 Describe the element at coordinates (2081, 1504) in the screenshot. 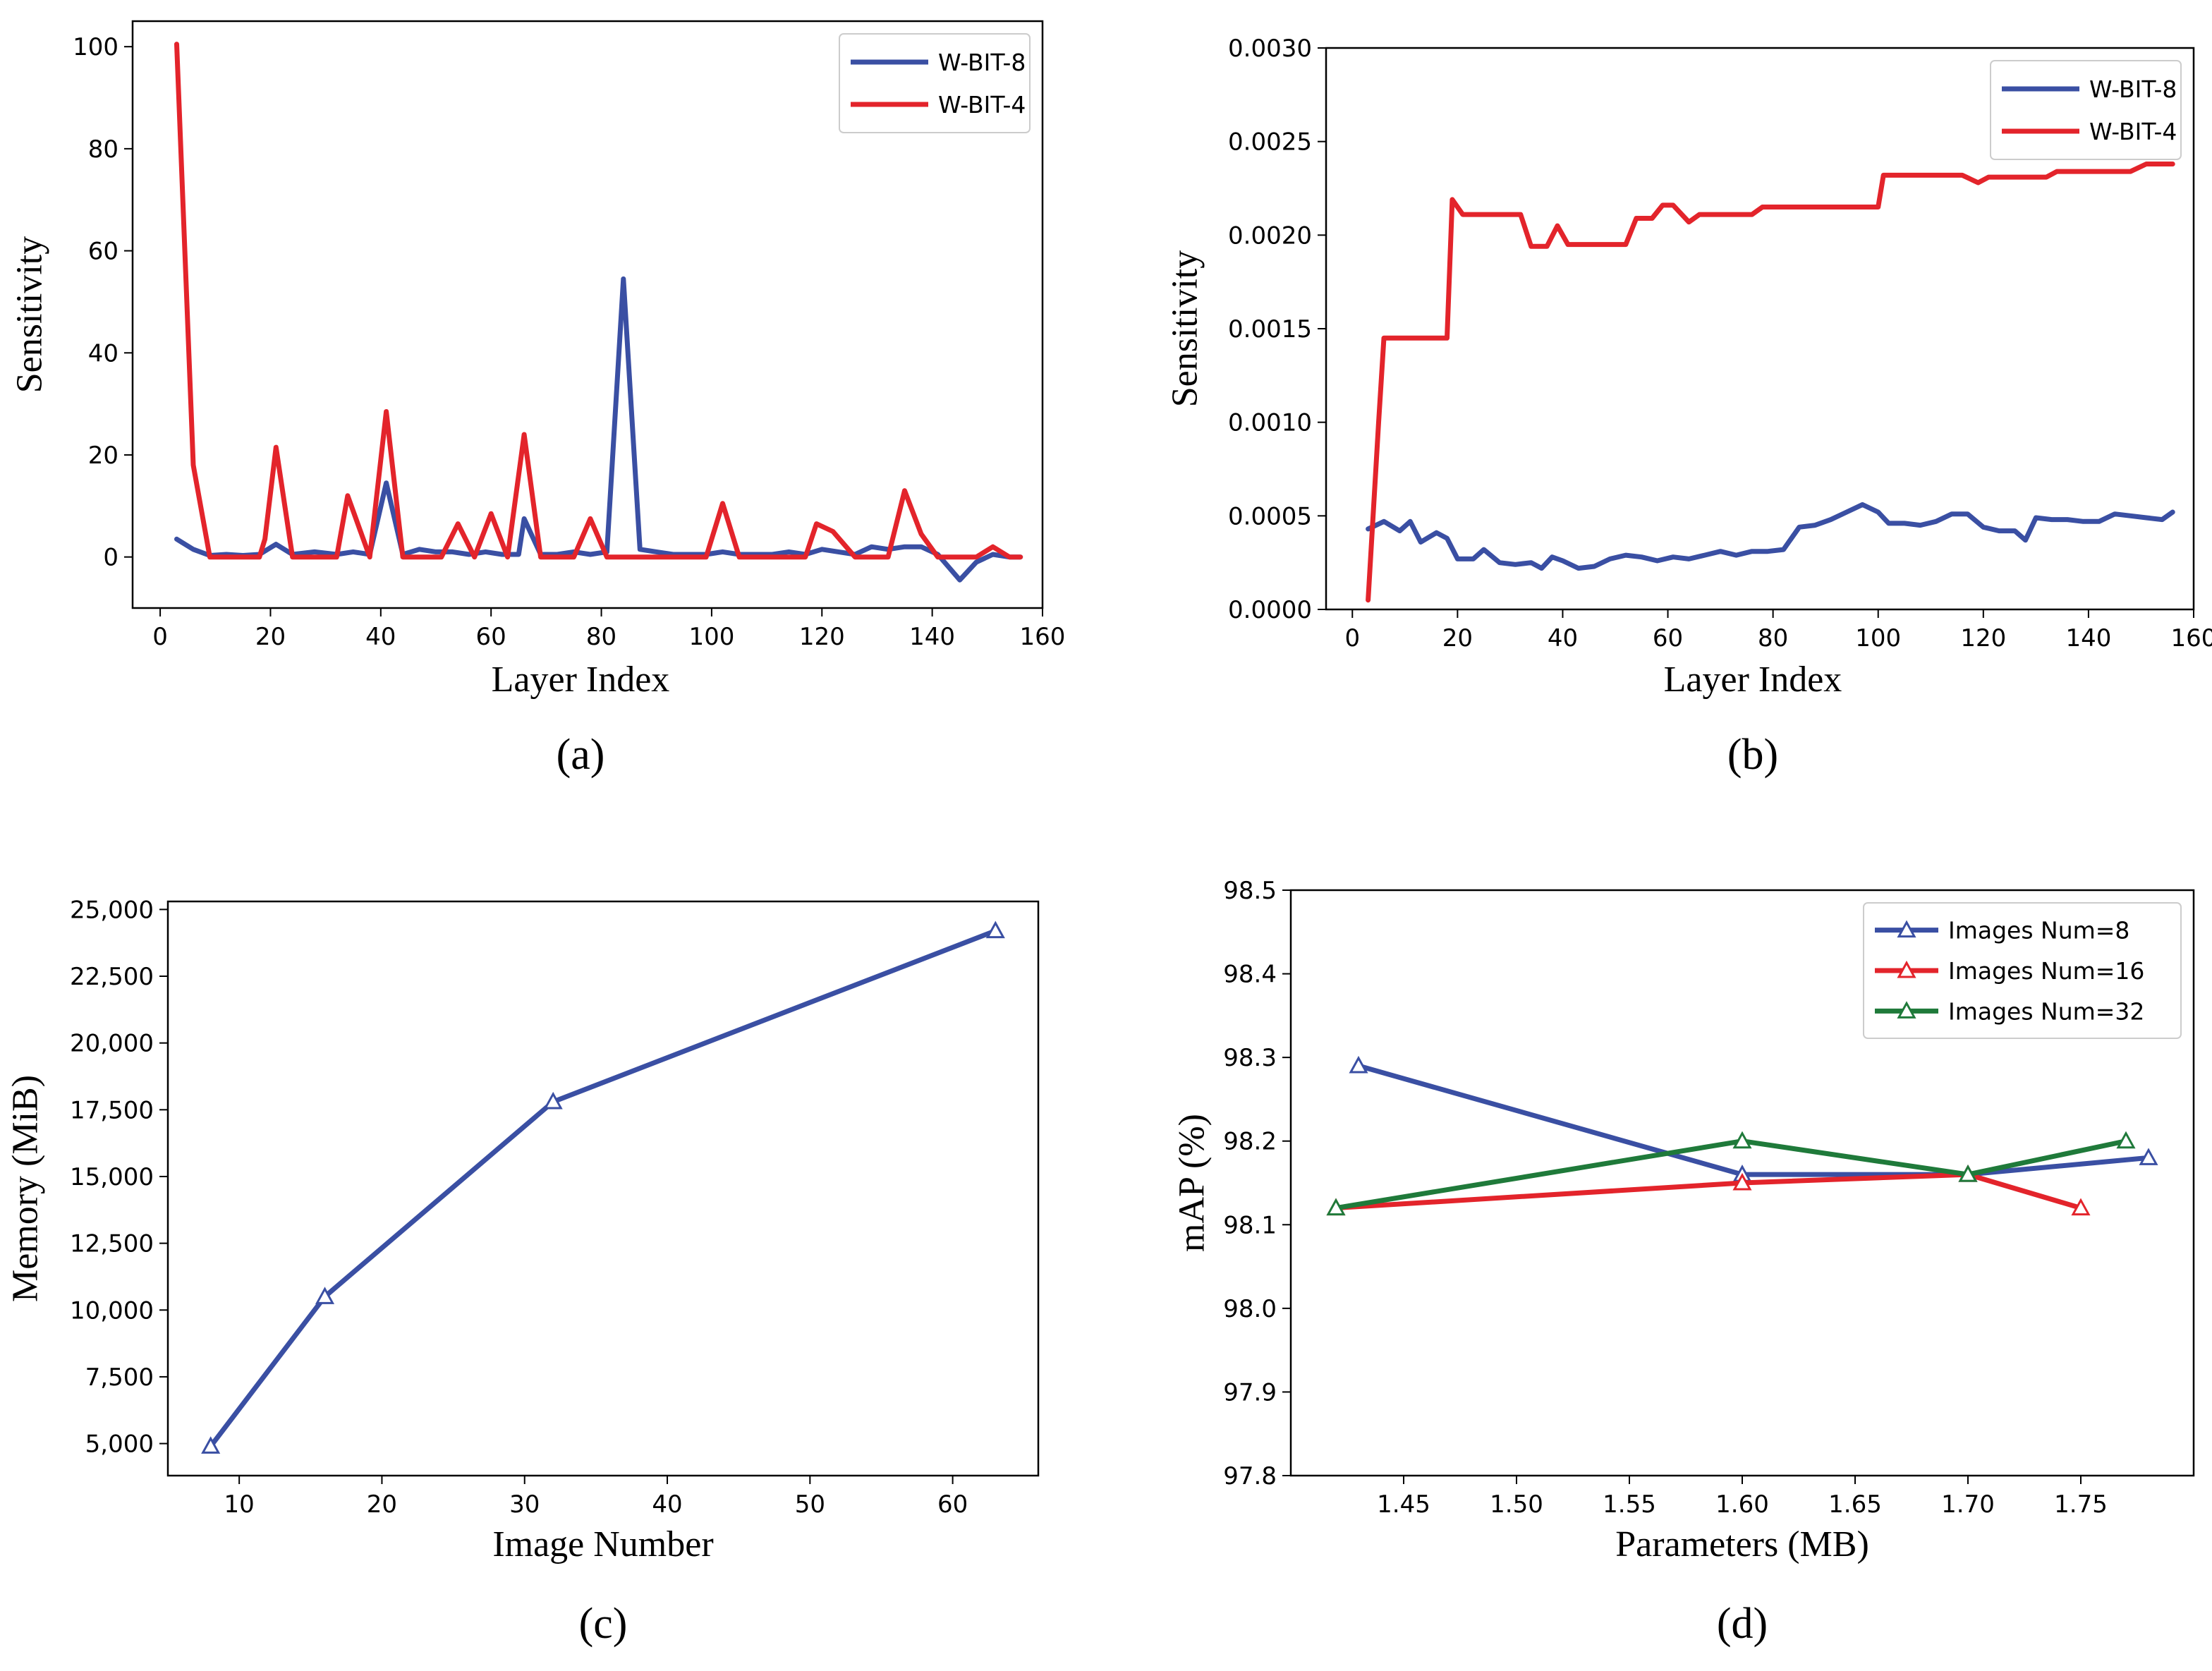

I see `x-tick-label: 1.75` at that location.